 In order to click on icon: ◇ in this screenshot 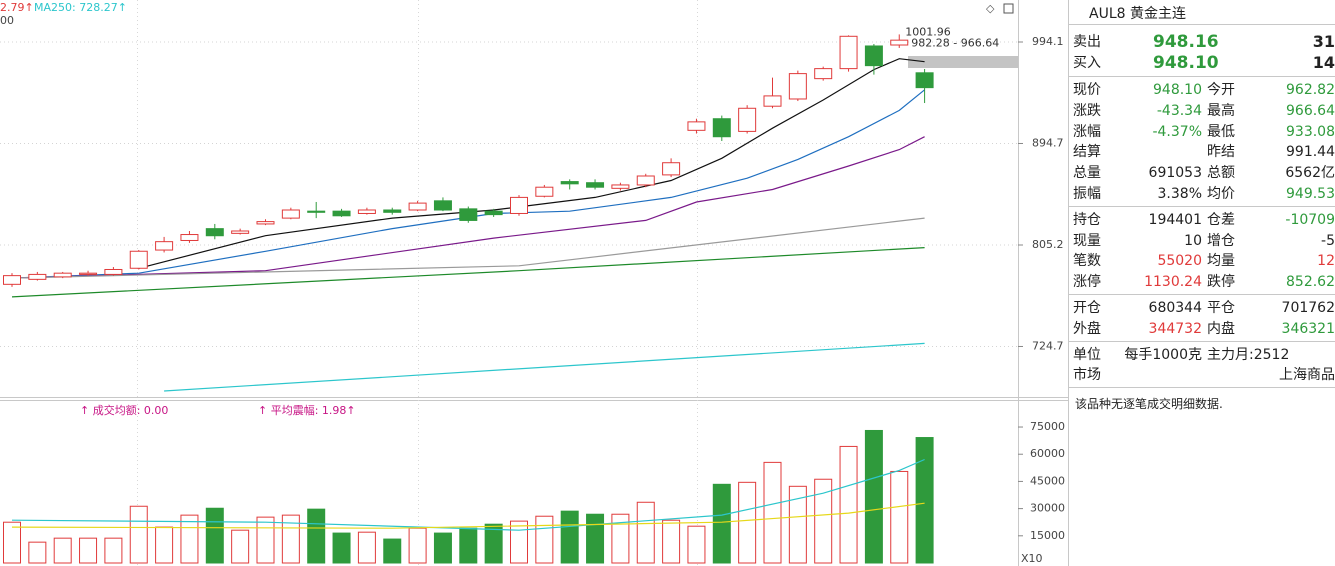, I will do `click(990, 8)`.